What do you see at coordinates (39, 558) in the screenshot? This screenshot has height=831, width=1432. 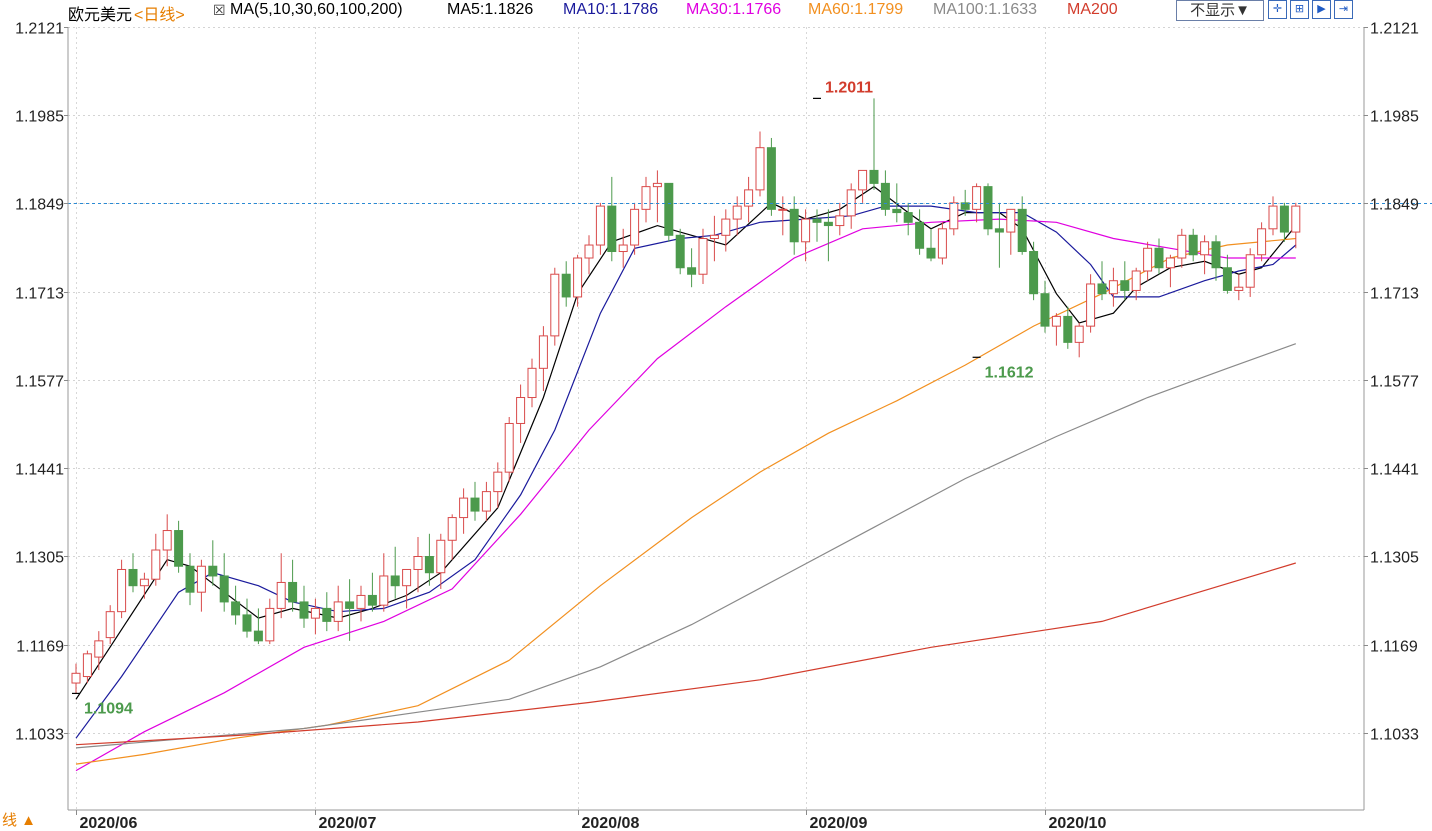 I see `y-tick-label-left: 1.1305` at bounding box center [39, 558].